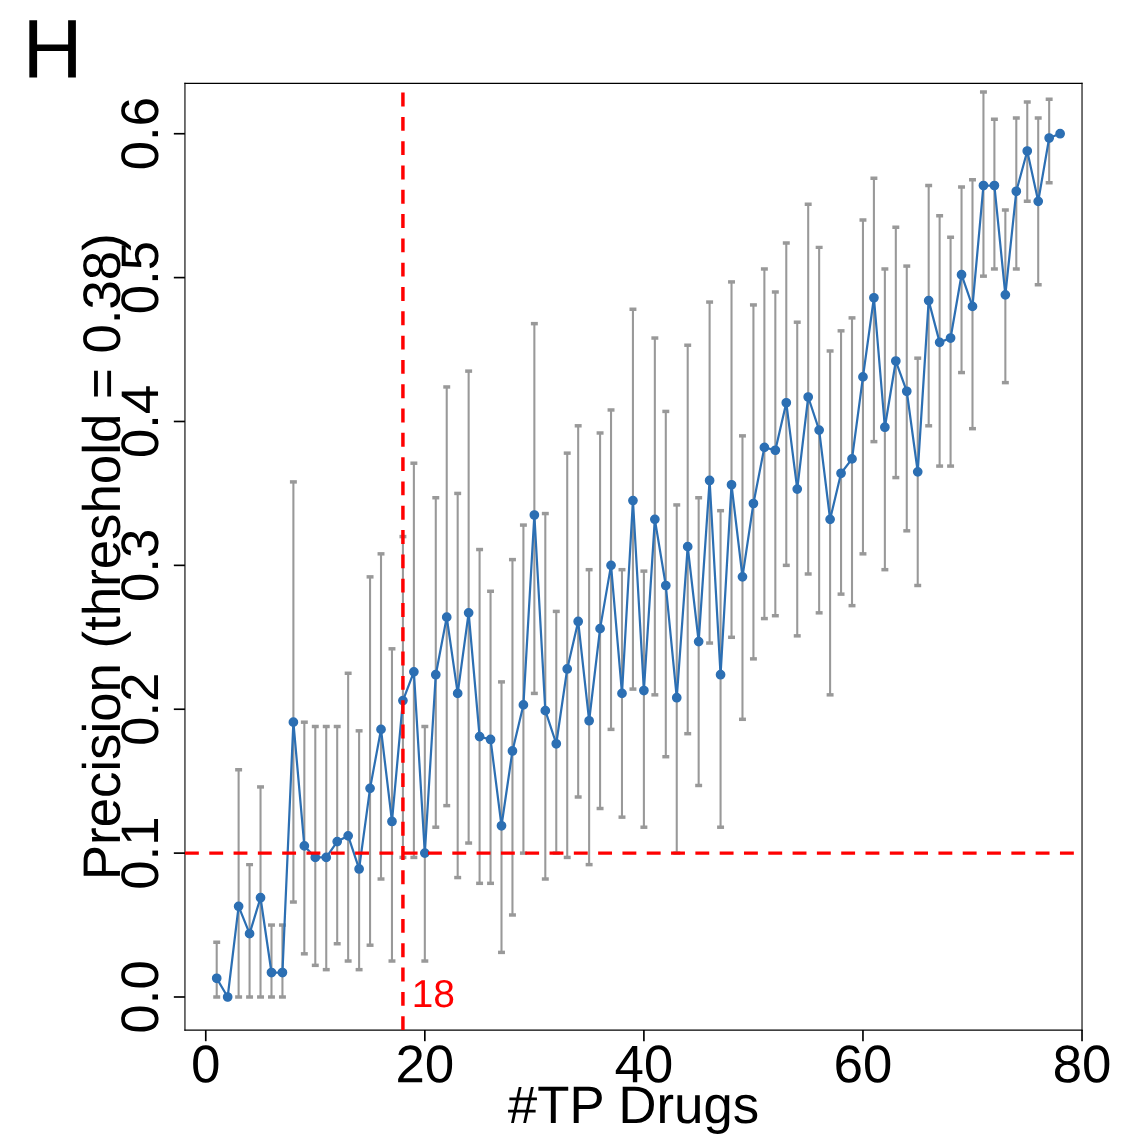 This screenshot has width=1125, height=1142. Describe the element at coordinates (206, 1064) in the screenshot. I see `x-tick-label: 0` at that location.